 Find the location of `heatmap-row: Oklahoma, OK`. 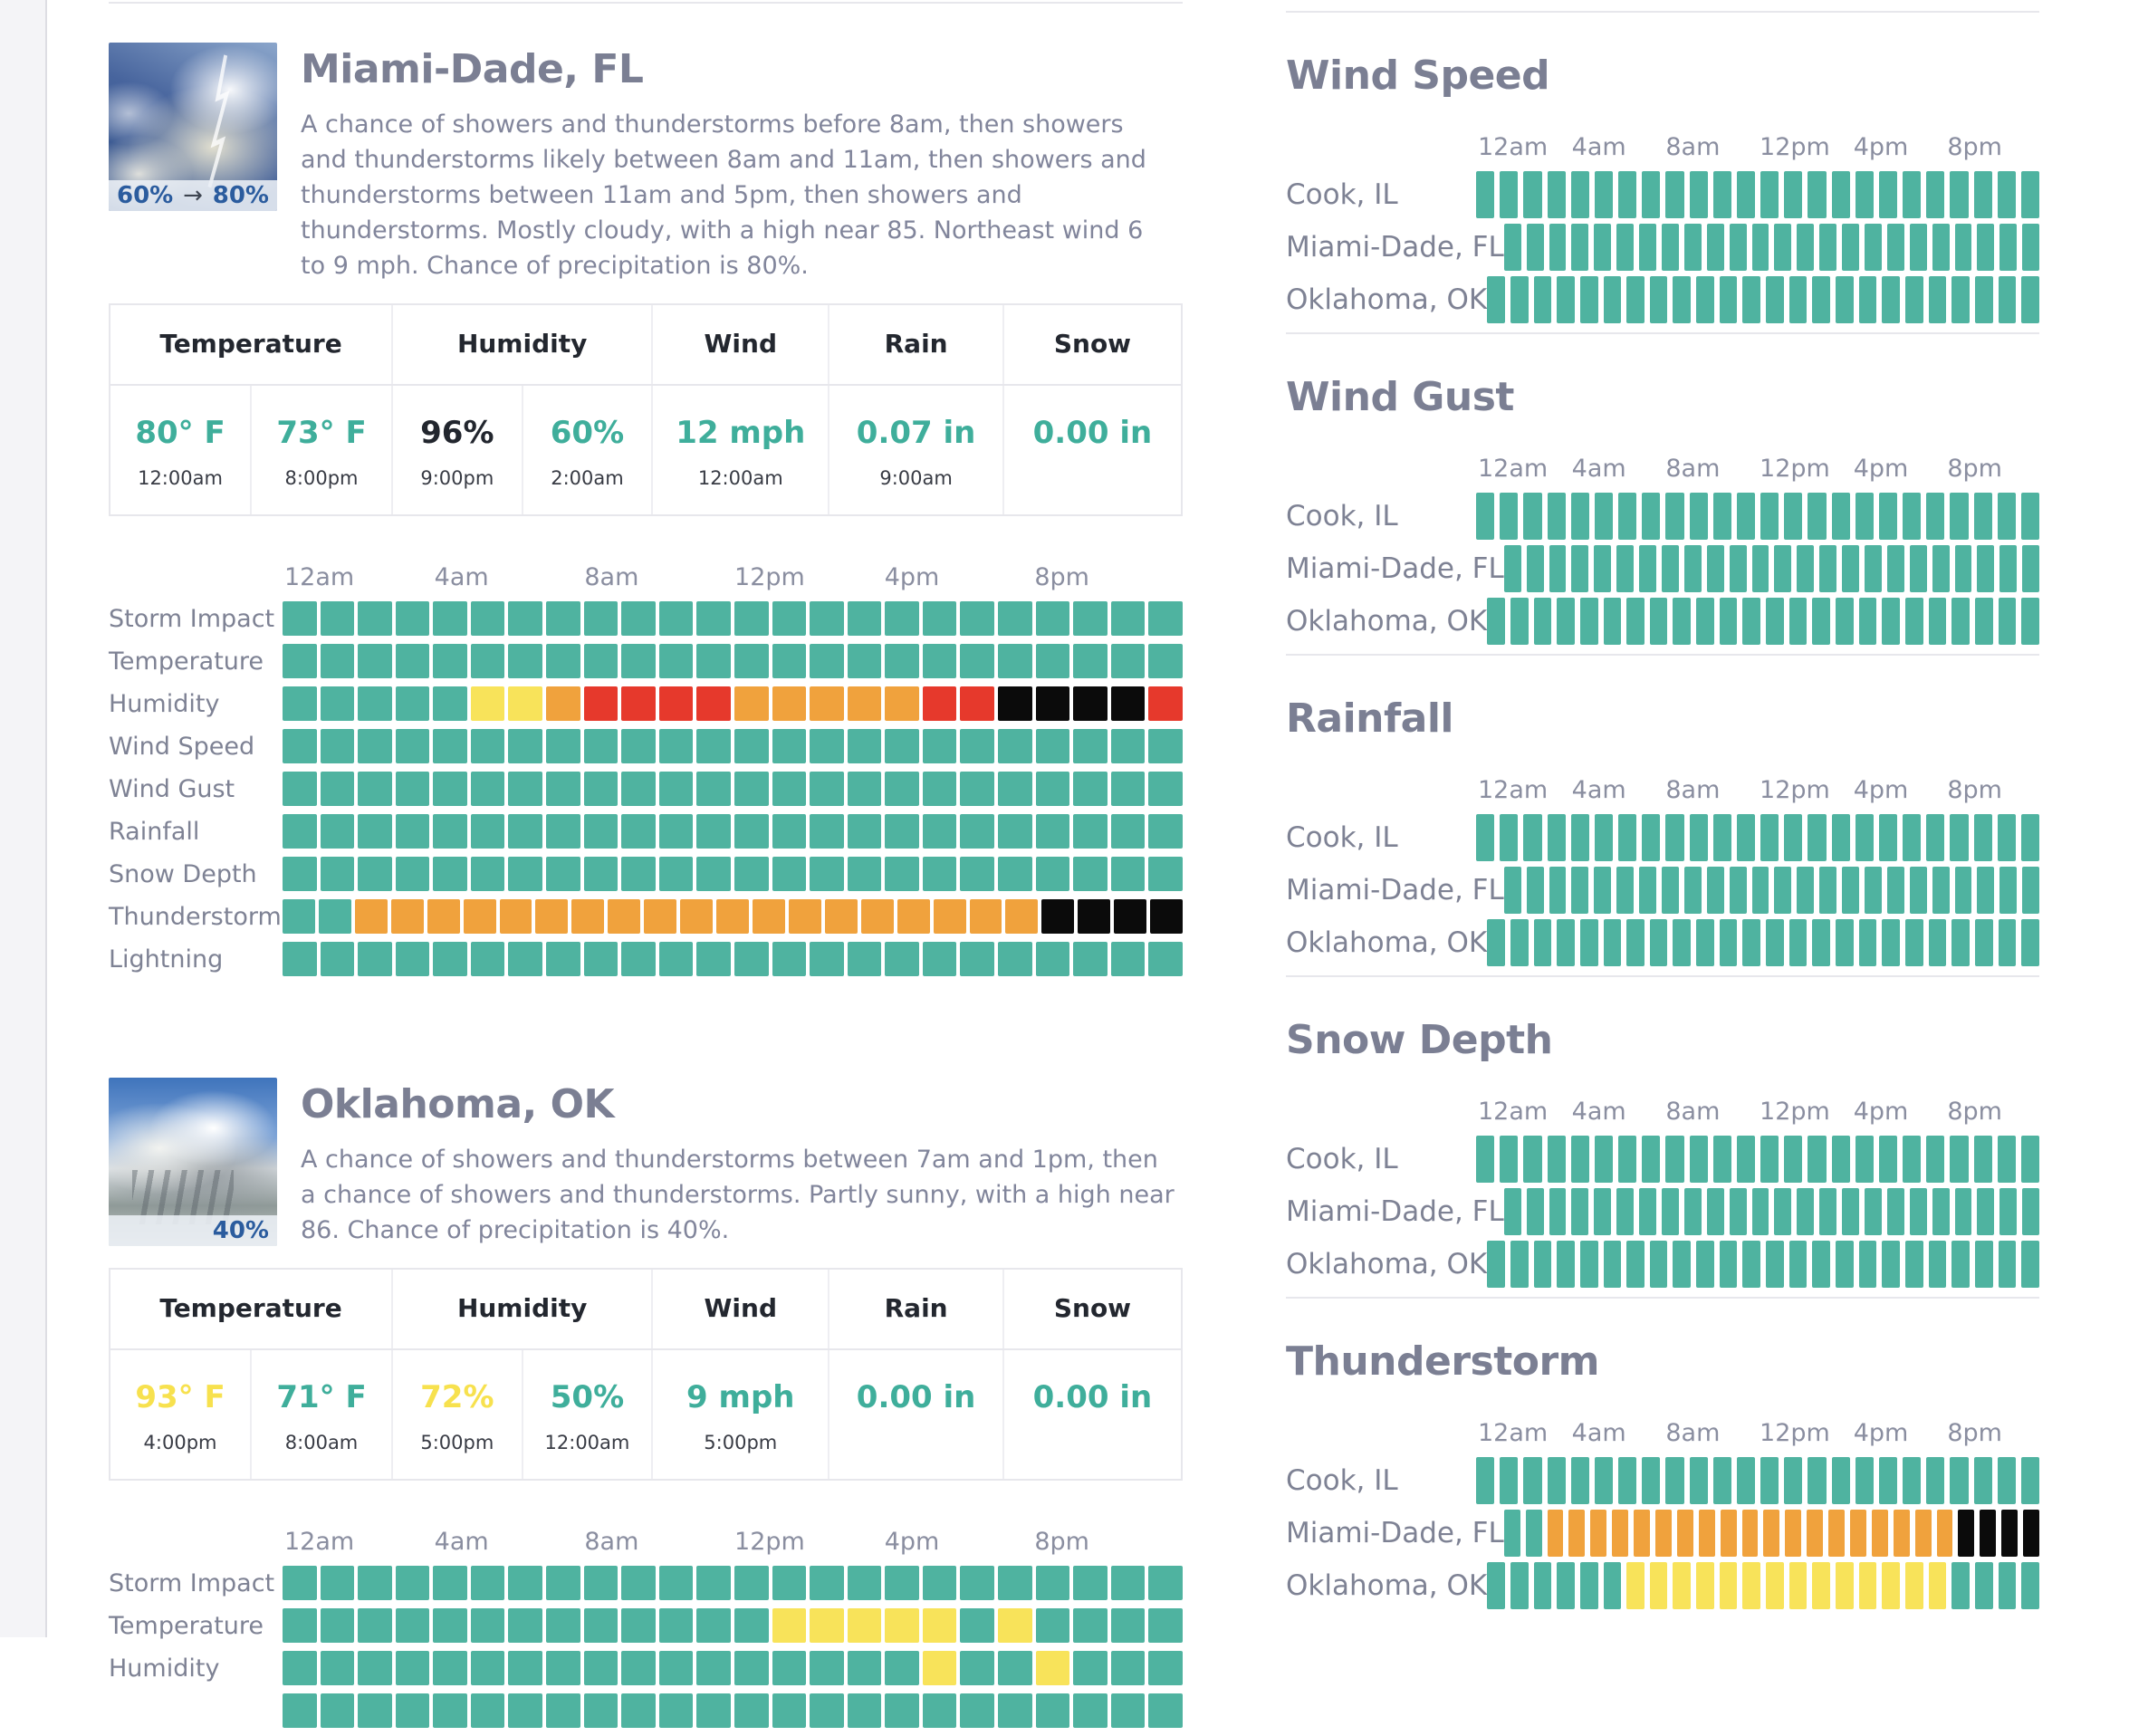

heatmap-row: Oklahoma, OK is located at coordinates (1662, 1264).